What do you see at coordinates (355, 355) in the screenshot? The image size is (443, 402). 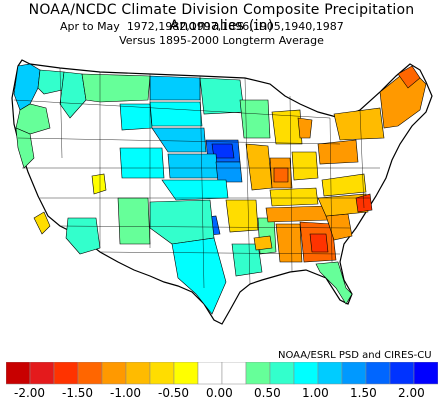 I see `credit-text: NOAA/ESRL PSD and CIRES-CU` at bounding box center [355, 355].